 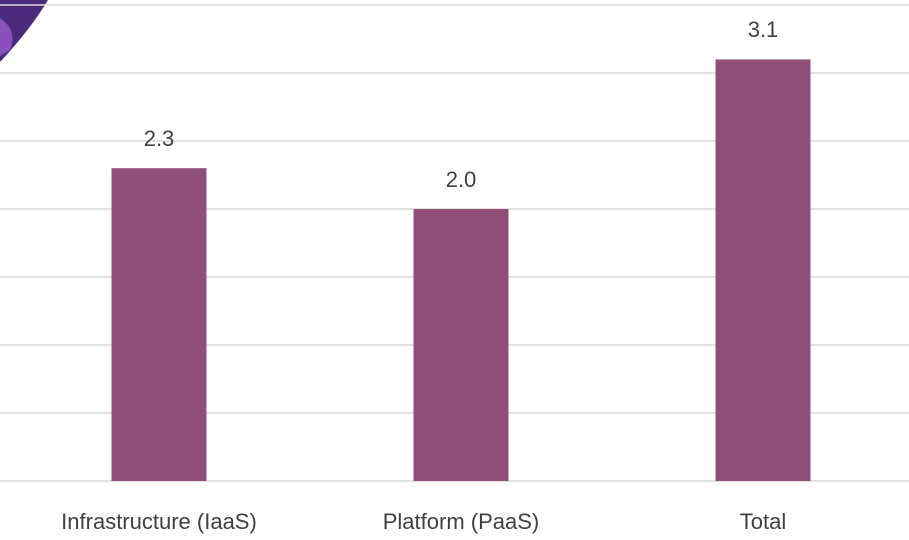 What do you see at coordinates (461, 179) in the screenshot?
I see `data-label: 2.0` at bounding box center [461, 179].